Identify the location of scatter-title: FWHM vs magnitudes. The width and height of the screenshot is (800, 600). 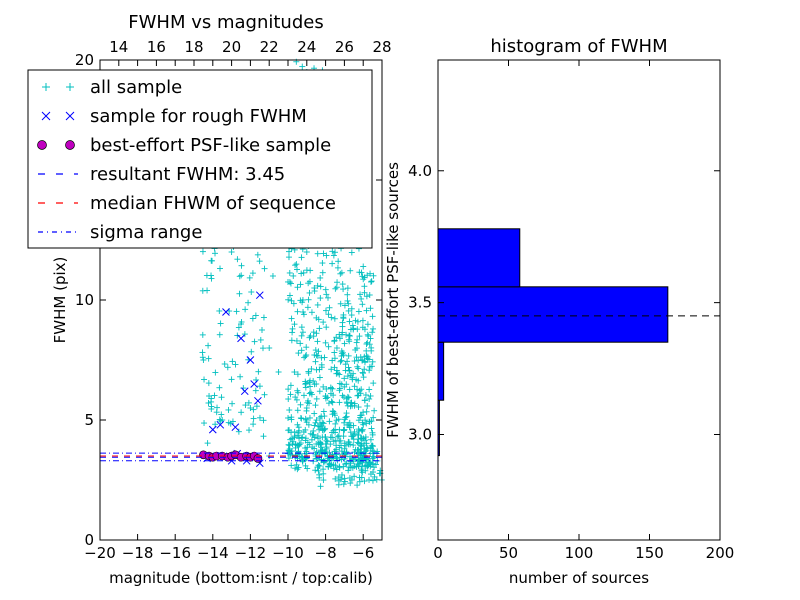
(225, 22).